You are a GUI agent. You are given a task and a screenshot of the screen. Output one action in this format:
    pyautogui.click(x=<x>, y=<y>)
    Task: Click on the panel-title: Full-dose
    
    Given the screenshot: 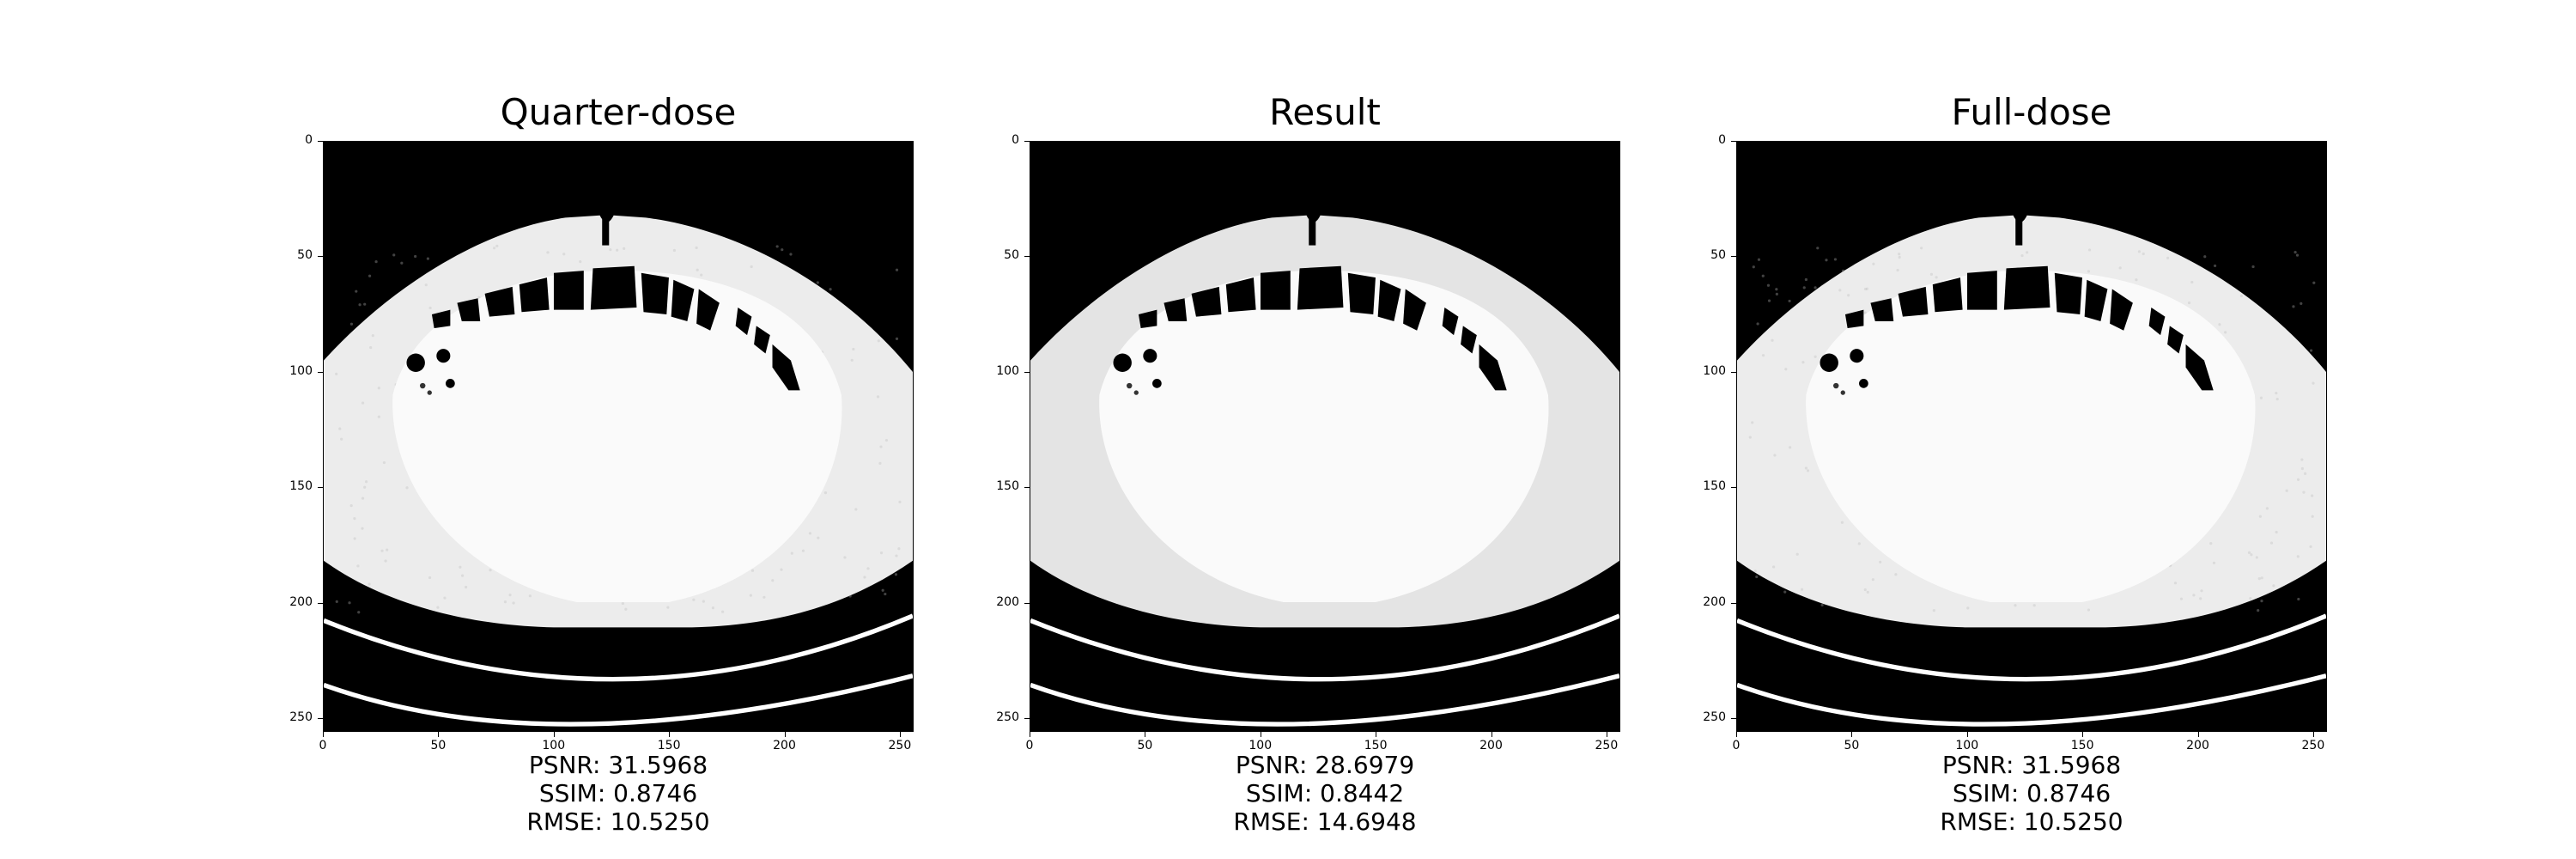 What is the action you would take?
    pyautogui.click(x=2032, y=112)
    